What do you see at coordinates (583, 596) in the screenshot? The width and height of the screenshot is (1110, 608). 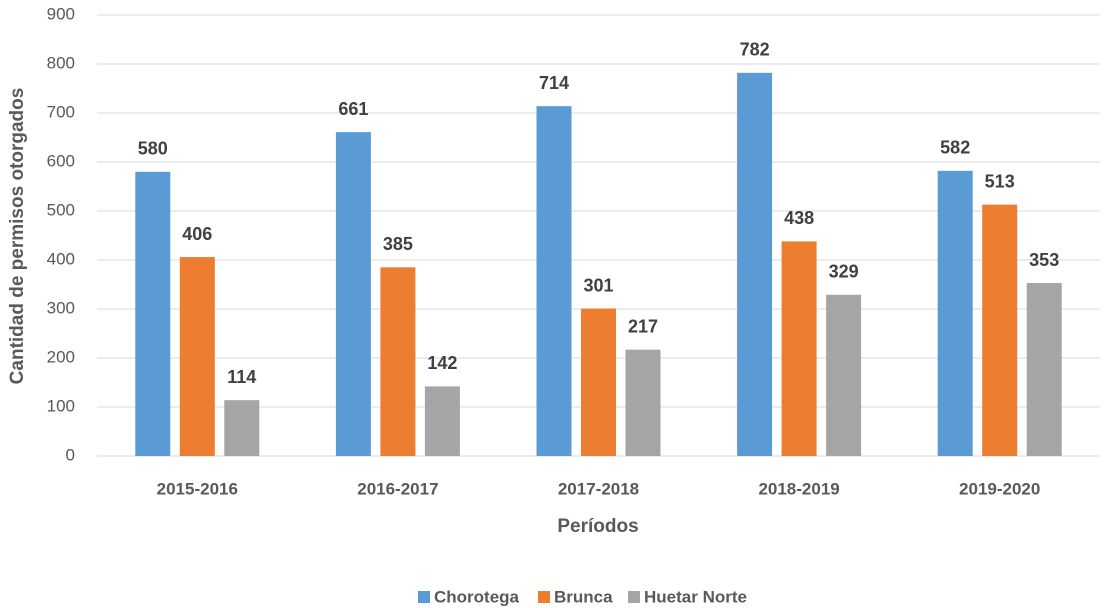 I see `legend-label: Brunca` at bounding box center [583, 596].